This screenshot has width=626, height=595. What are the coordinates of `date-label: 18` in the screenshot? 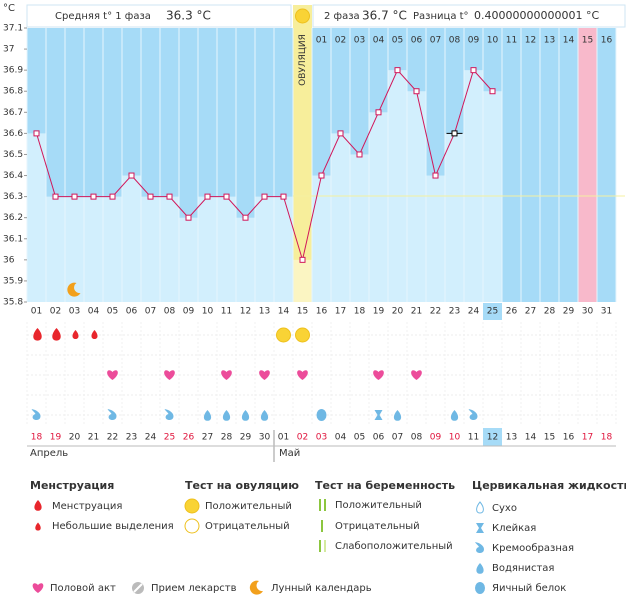 It's located at (37, 438).